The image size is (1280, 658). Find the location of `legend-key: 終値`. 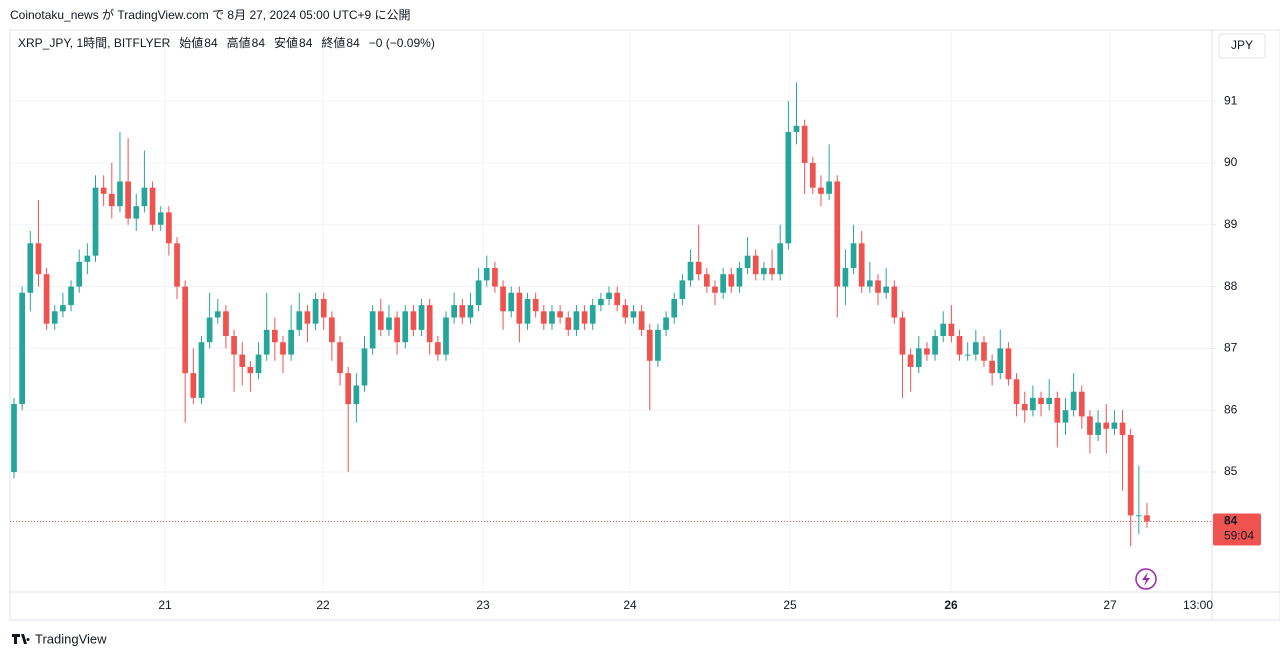

legend-key: 終値 is located at coordinates (333, 42).